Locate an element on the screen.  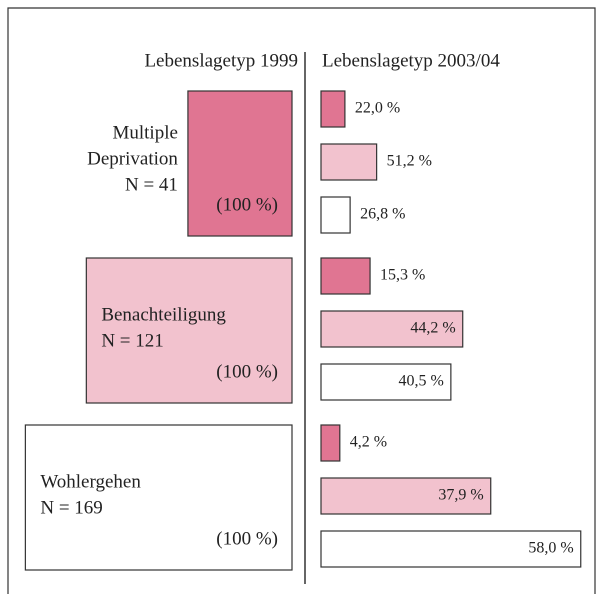
group-n: N = 169 is located at coordinates (71, 507).